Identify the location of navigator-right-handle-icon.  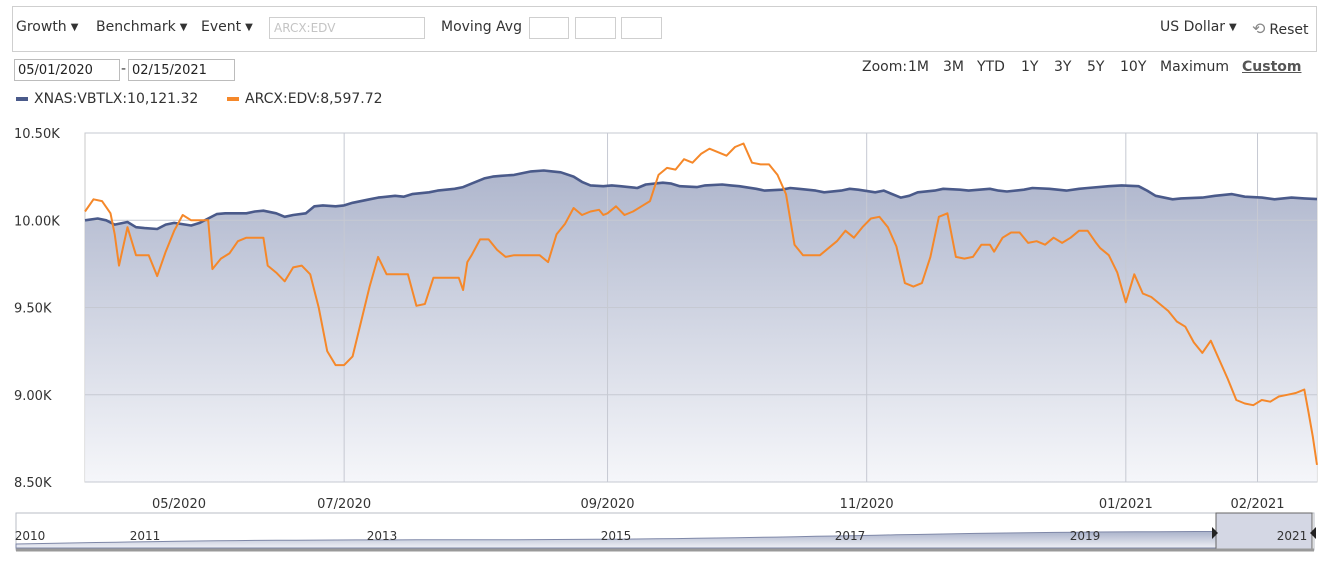
(1313, 533).